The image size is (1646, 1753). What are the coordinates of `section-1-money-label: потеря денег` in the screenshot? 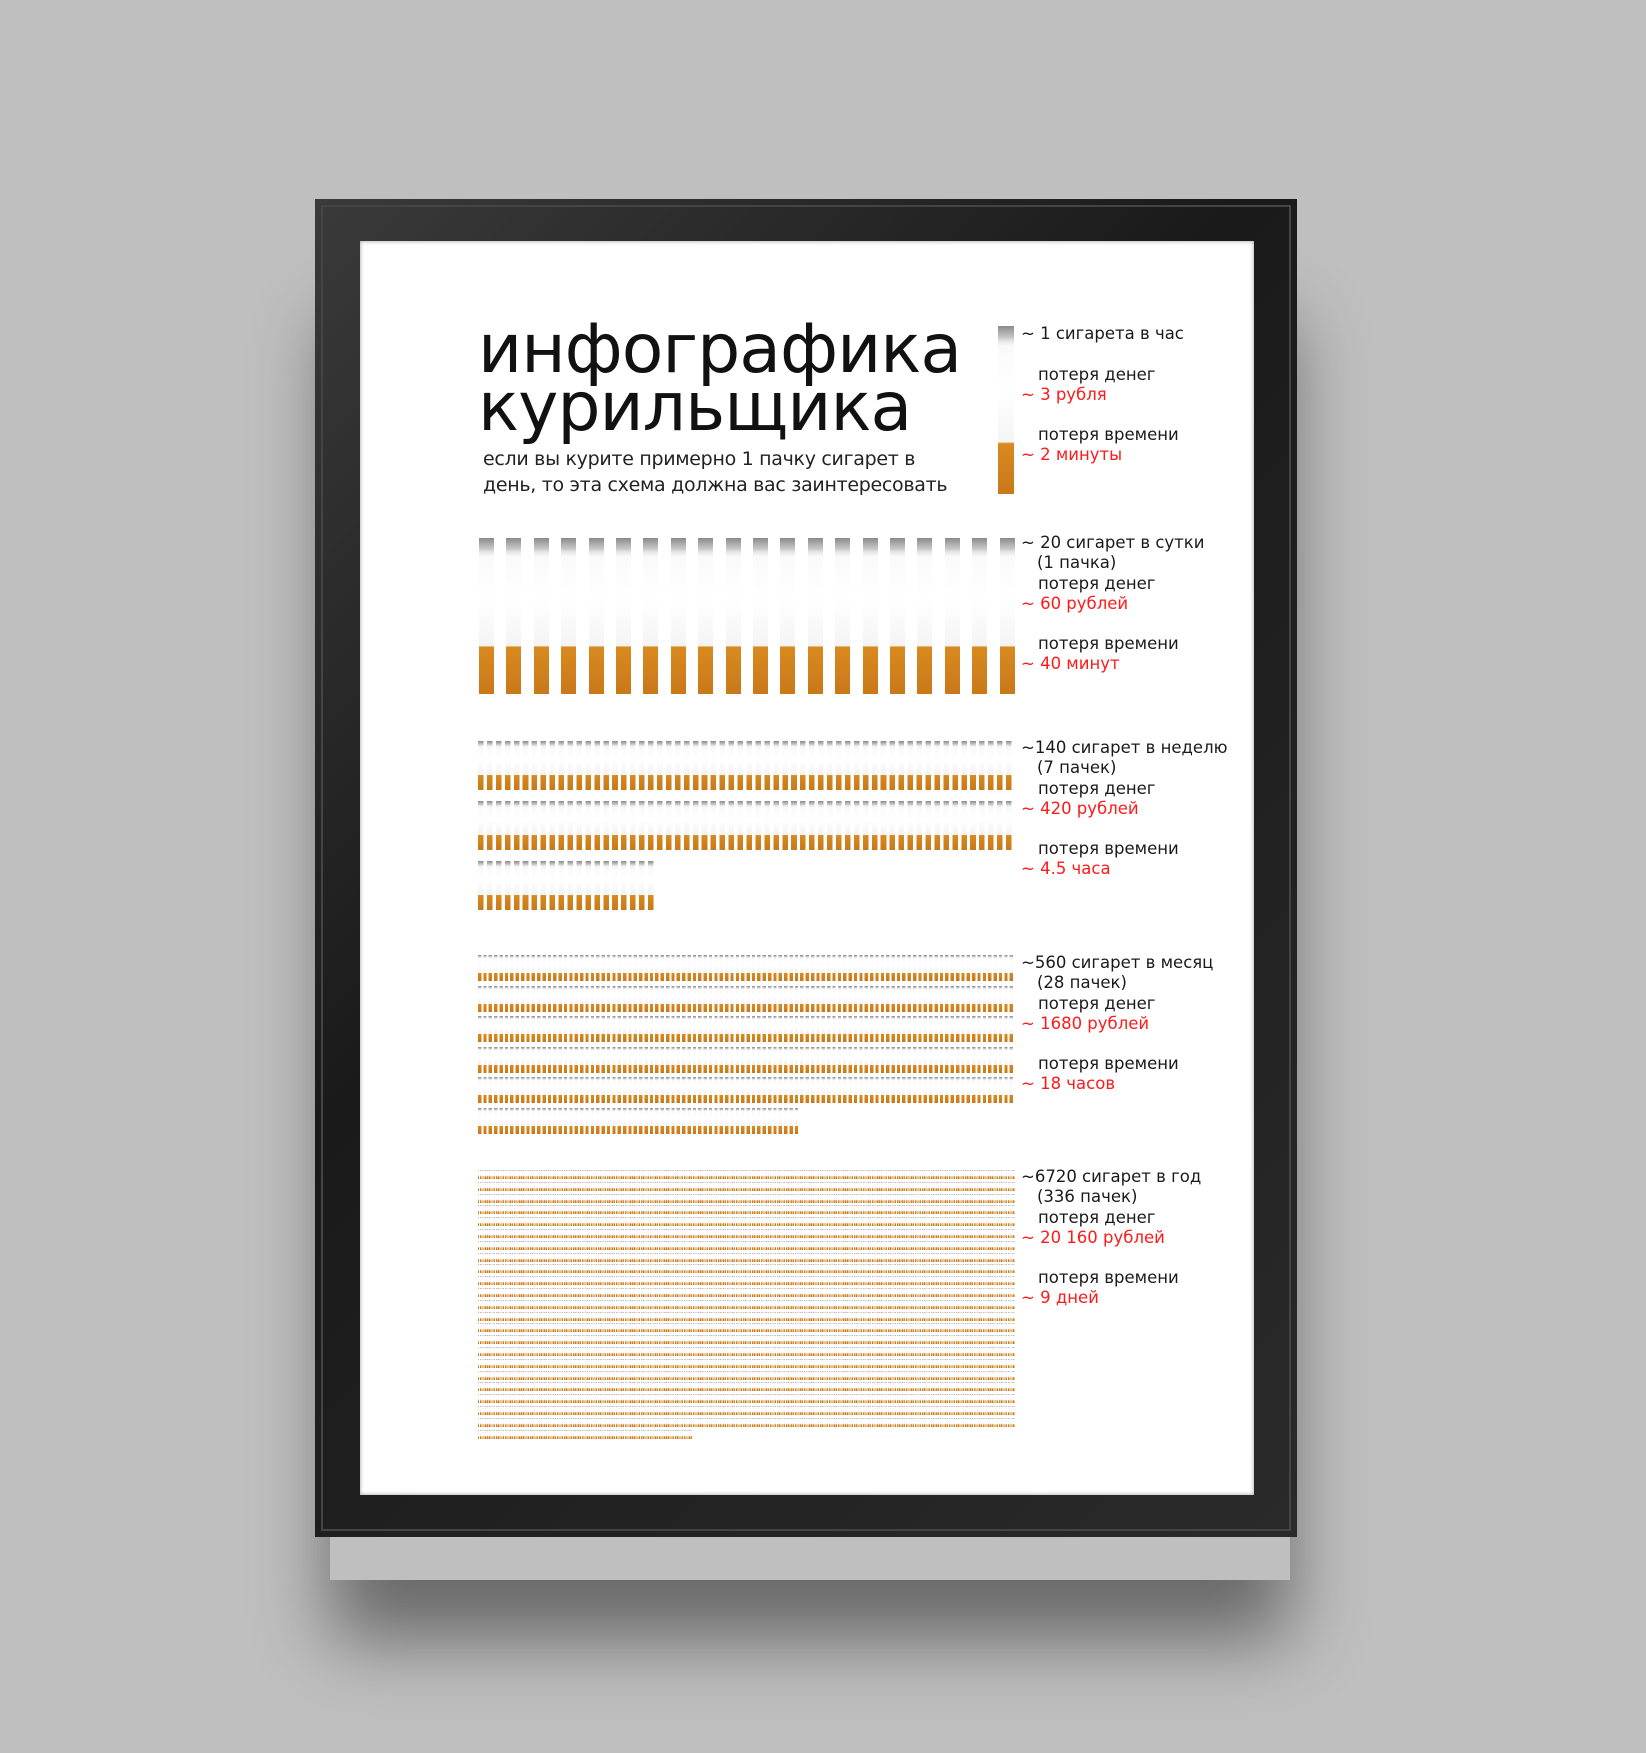 It's located at (1097, 374).